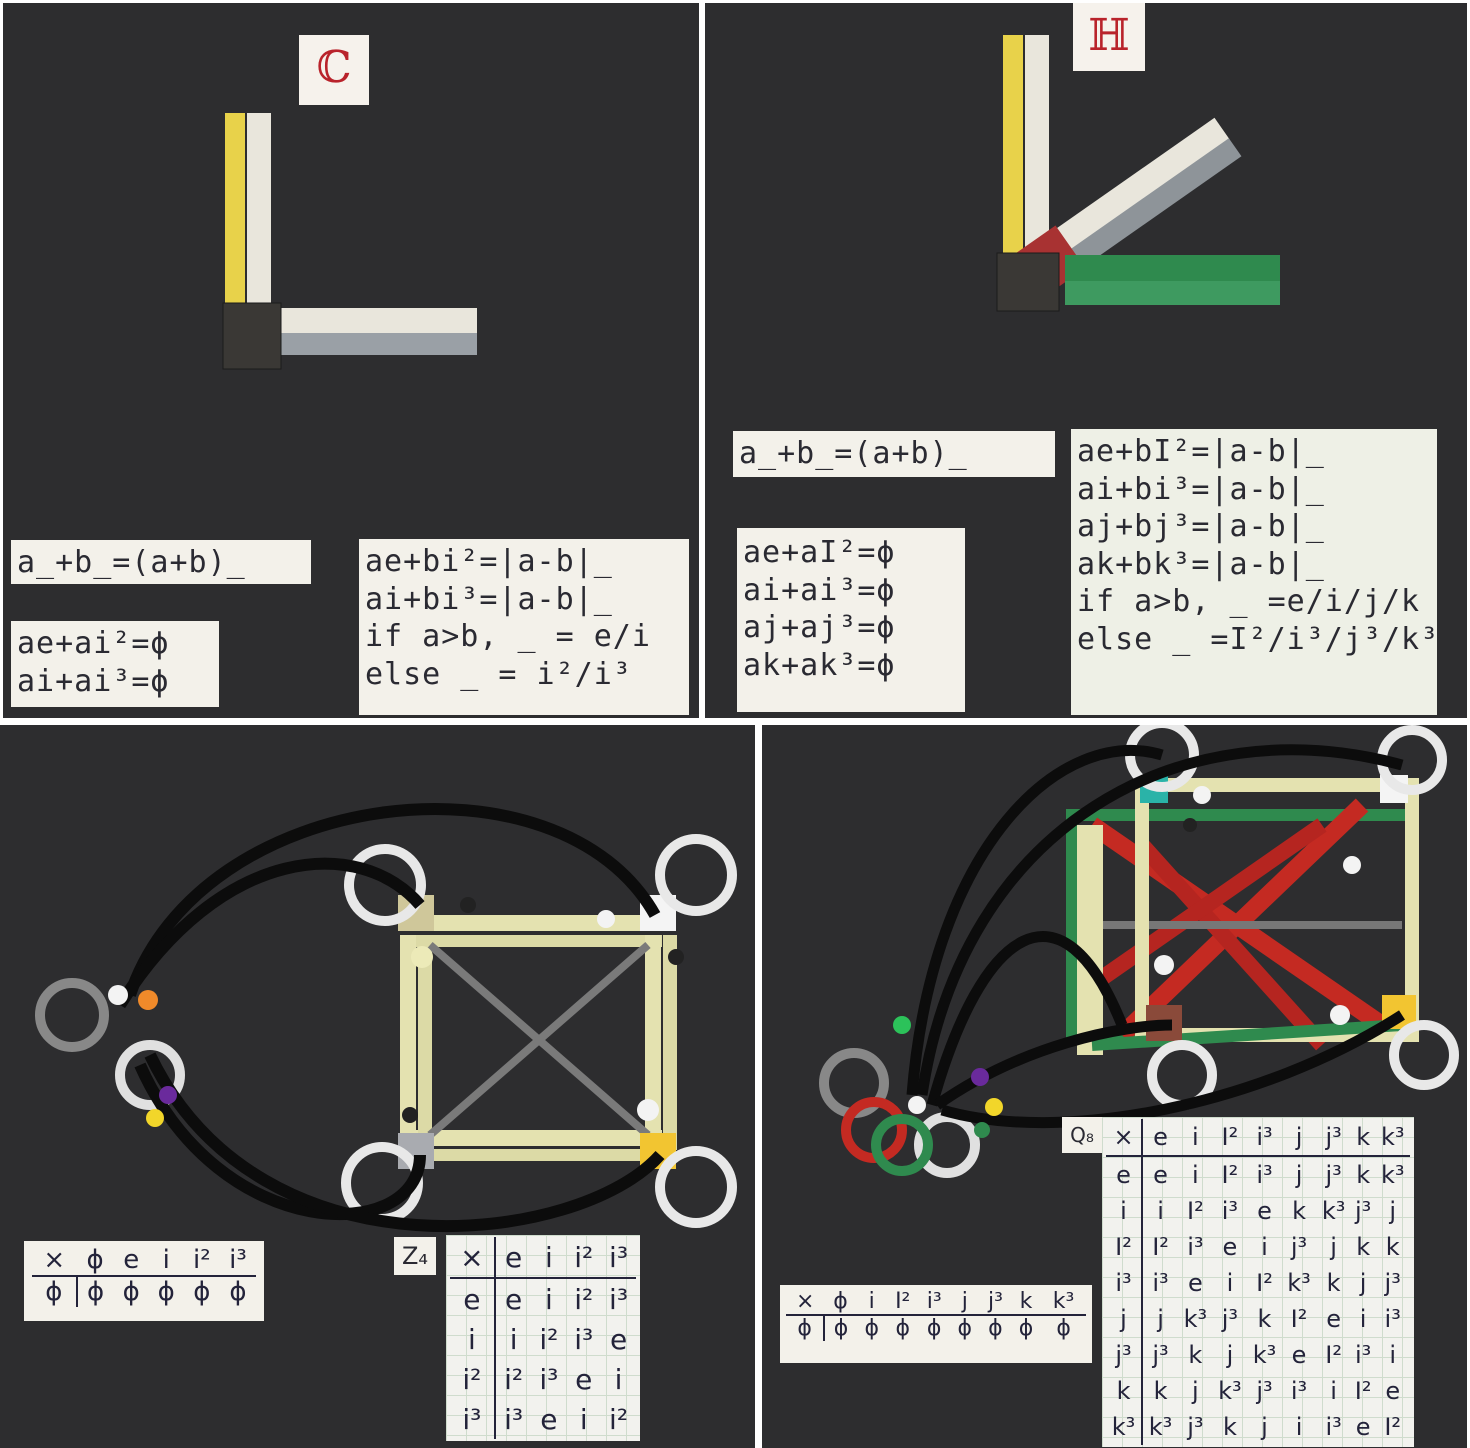 The width and height of the screenshot is (1470, 1448). What do you see at coordinates (819, 627) in the screenshot?
I see `zero-line: aj+aj³=ϕ` at bounding box center [819, 627].